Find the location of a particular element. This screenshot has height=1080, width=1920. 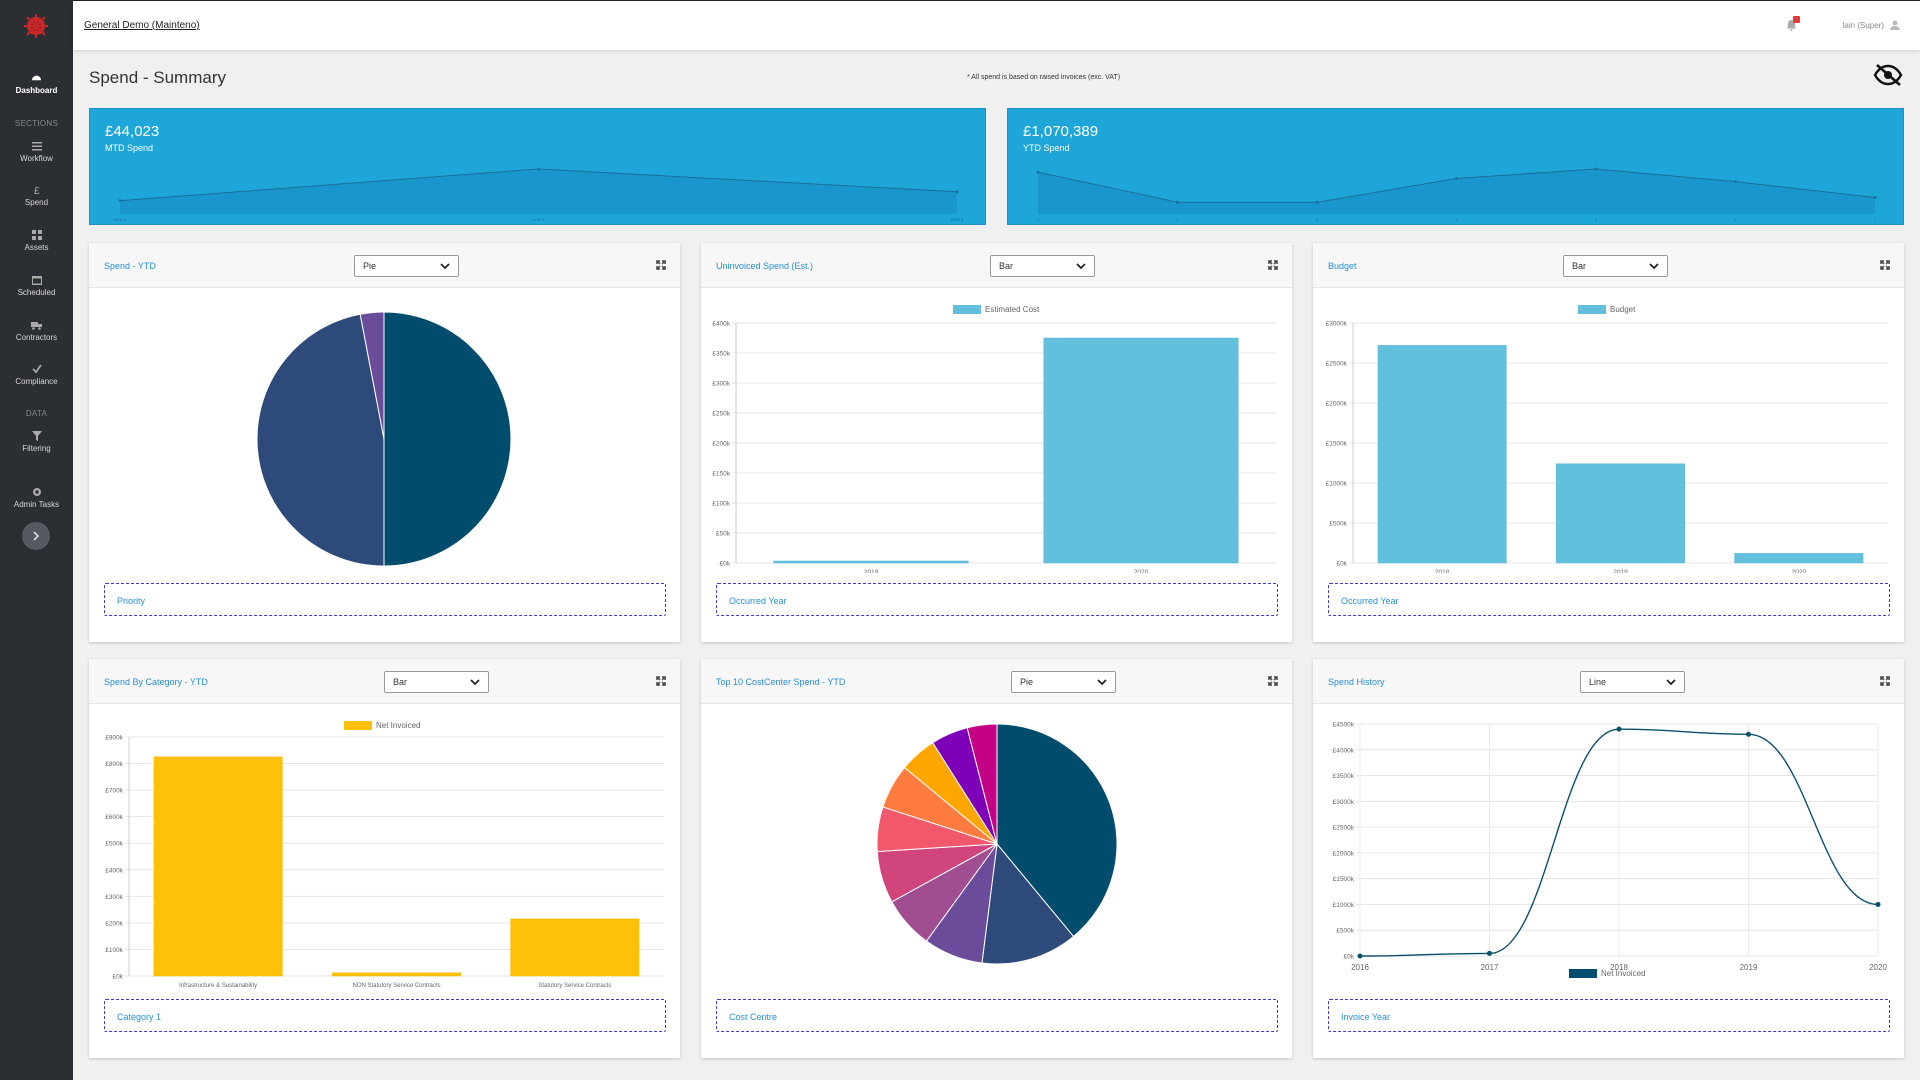

panel-header: Budget Bar is located at coordinates (1608, 265).